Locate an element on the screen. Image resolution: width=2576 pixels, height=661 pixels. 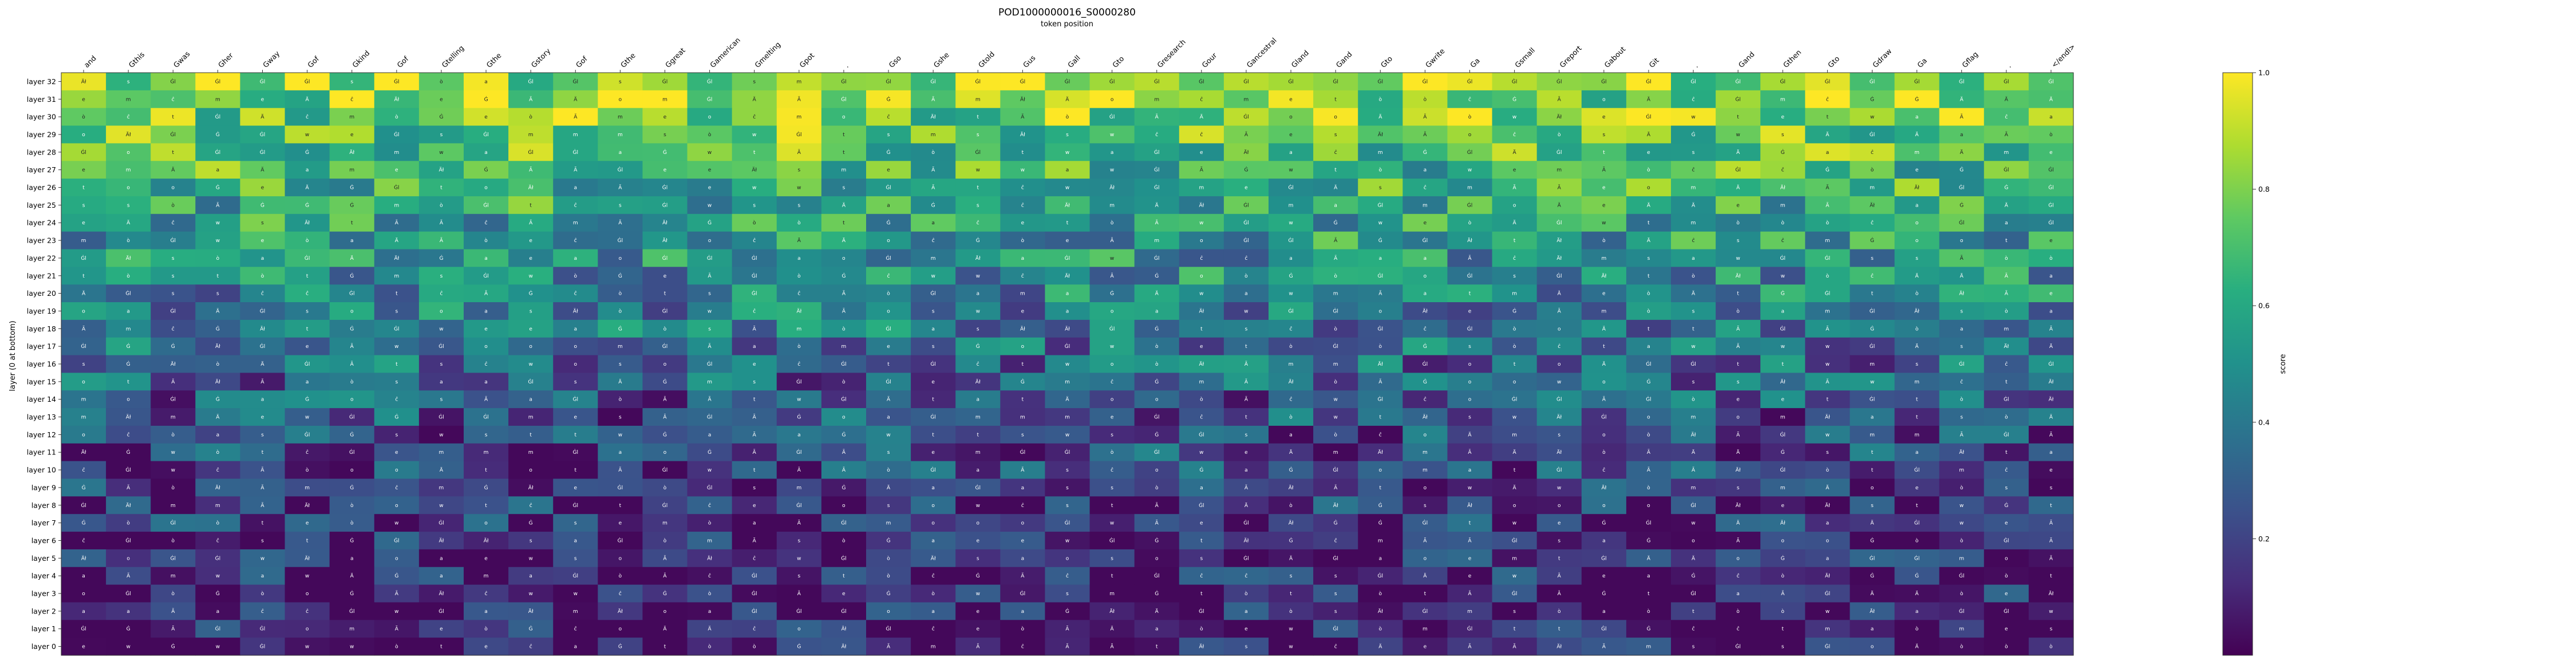
heatmap-cell-text: w is located at coordinates (978, 594).